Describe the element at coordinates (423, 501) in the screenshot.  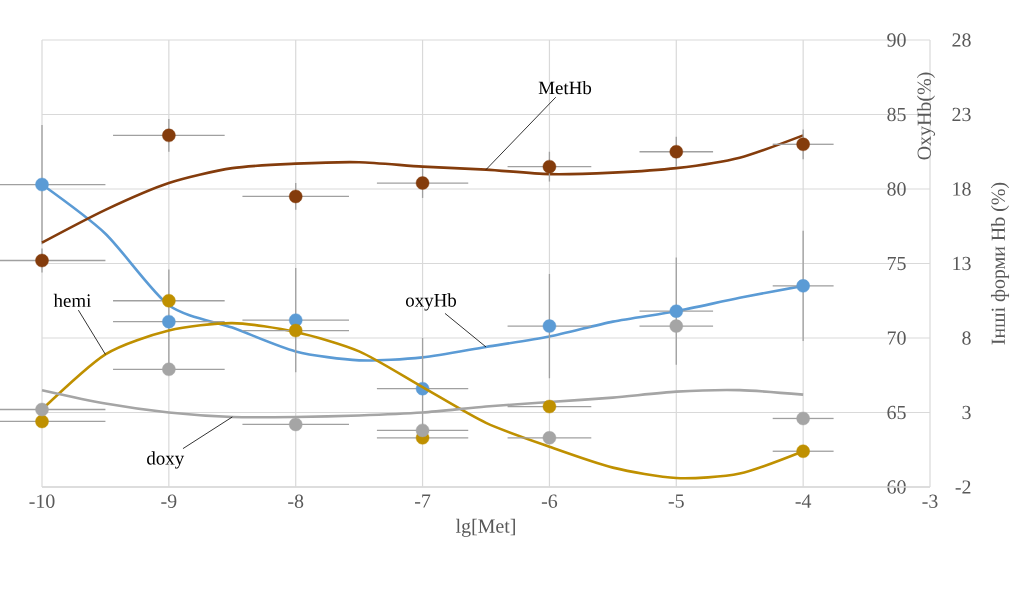
I see `x-tick-label: -7` at that location.